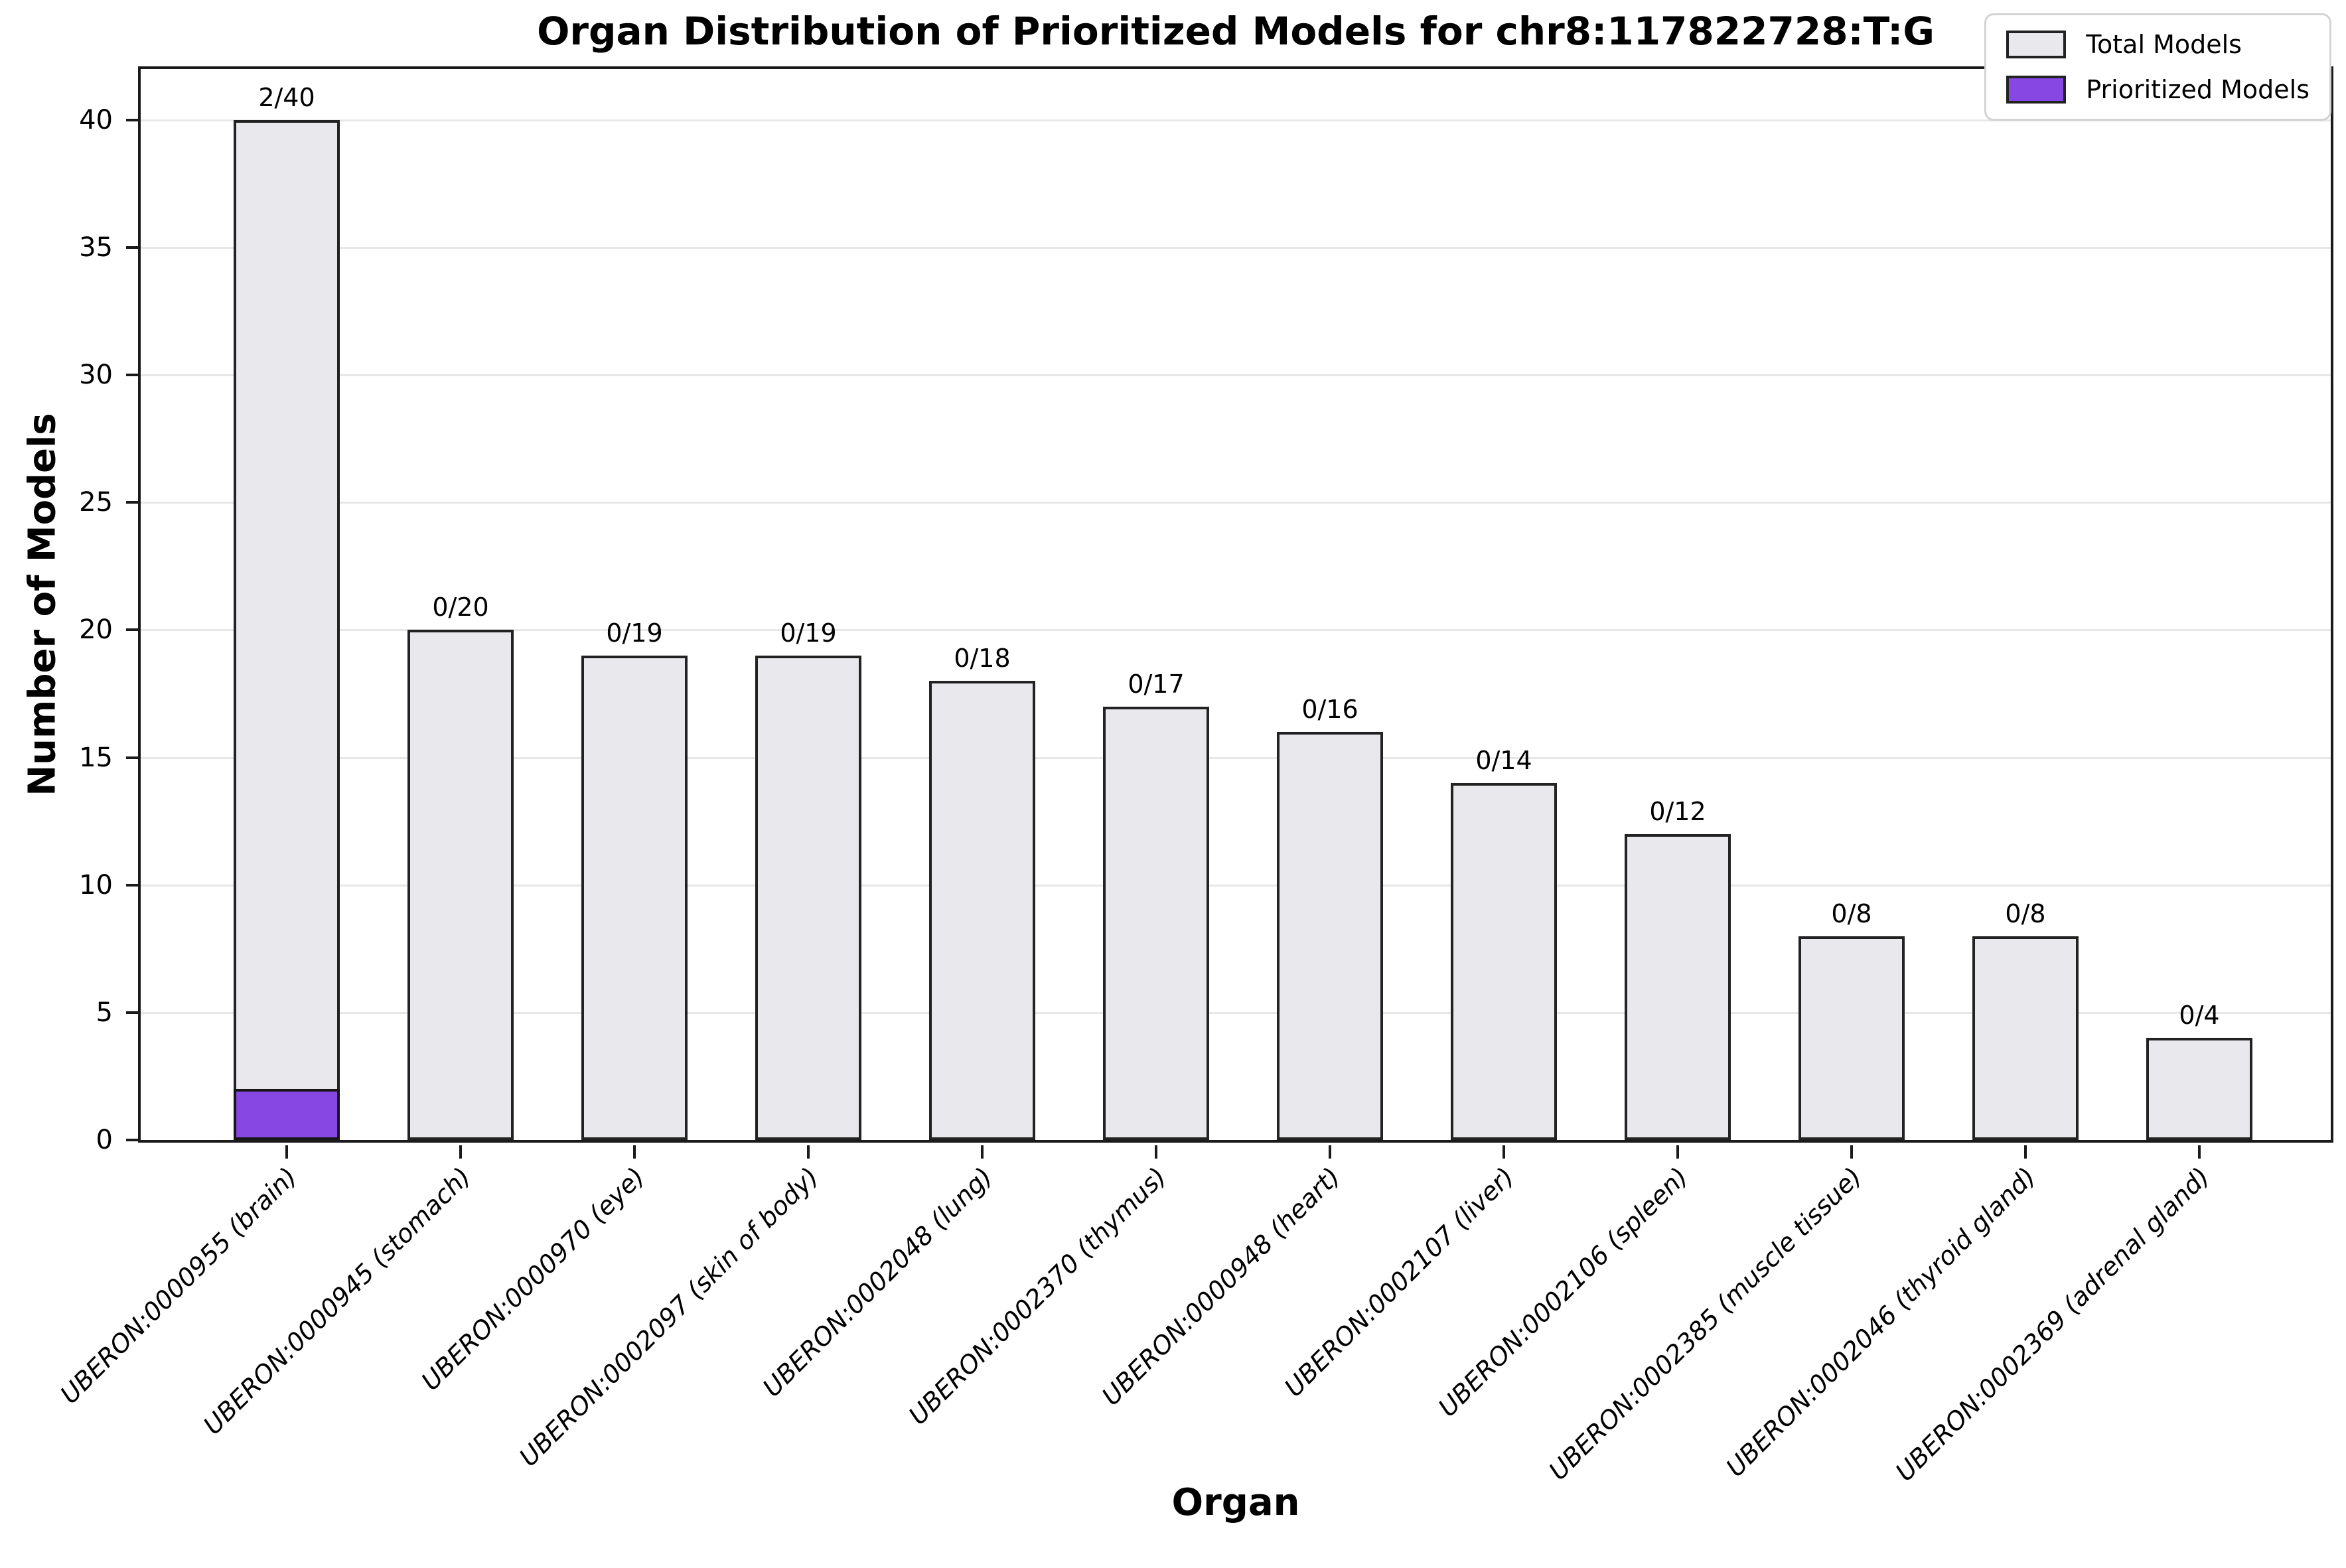  Describe the element at coordinates (96, 119) in the screenshot. I see `y-tick-label: 40` at that location.